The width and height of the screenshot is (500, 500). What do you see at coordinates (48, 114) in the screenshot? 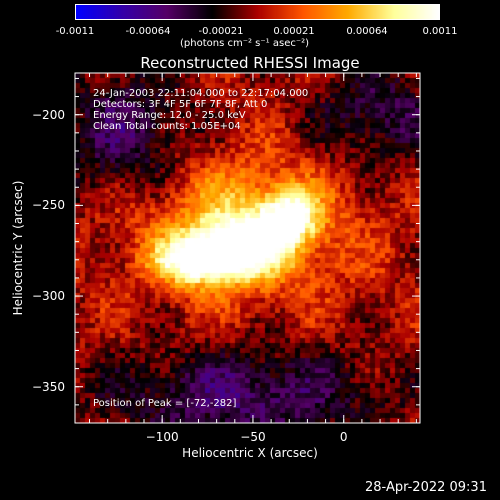
I see `y-tick-label: −200` at bounding box center [48, 114].